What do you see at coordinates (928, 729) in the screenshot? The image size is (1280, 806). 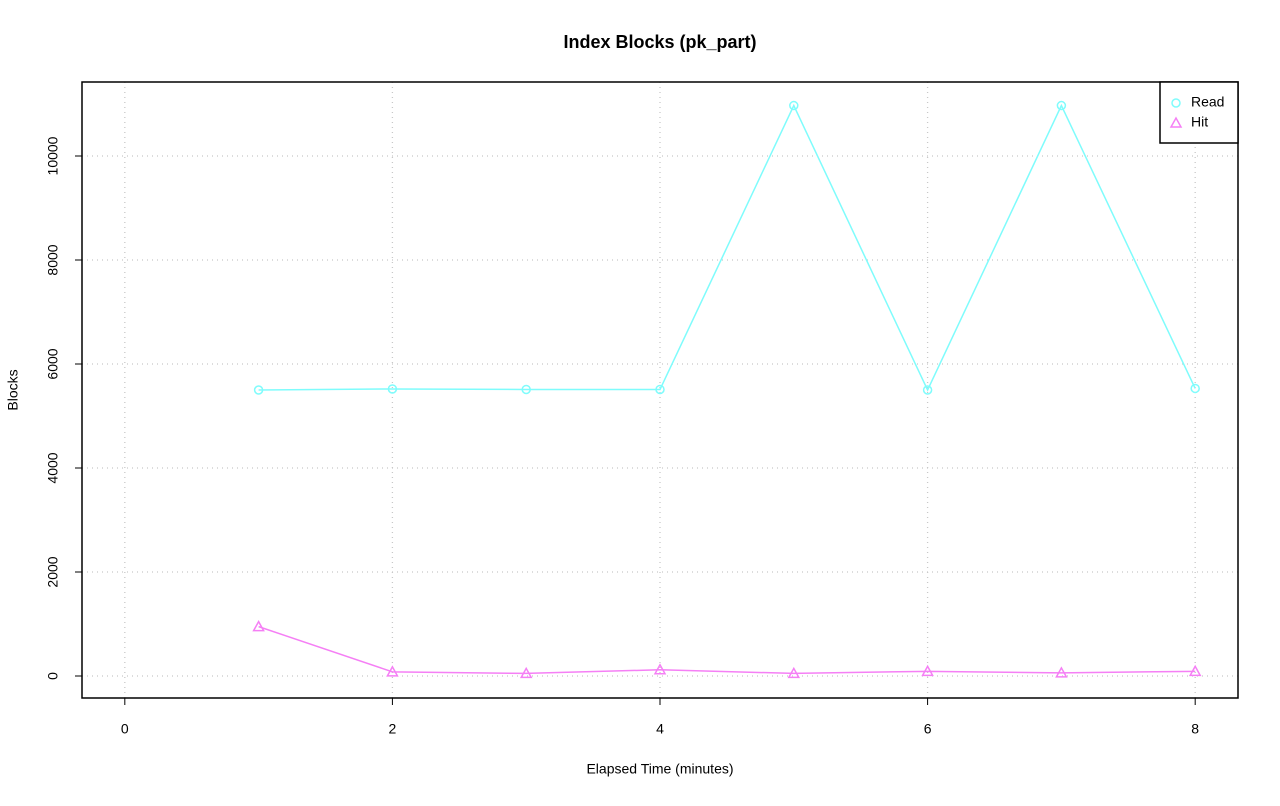 I see `x-tick-label: 6` at bounding box center [928, 729].